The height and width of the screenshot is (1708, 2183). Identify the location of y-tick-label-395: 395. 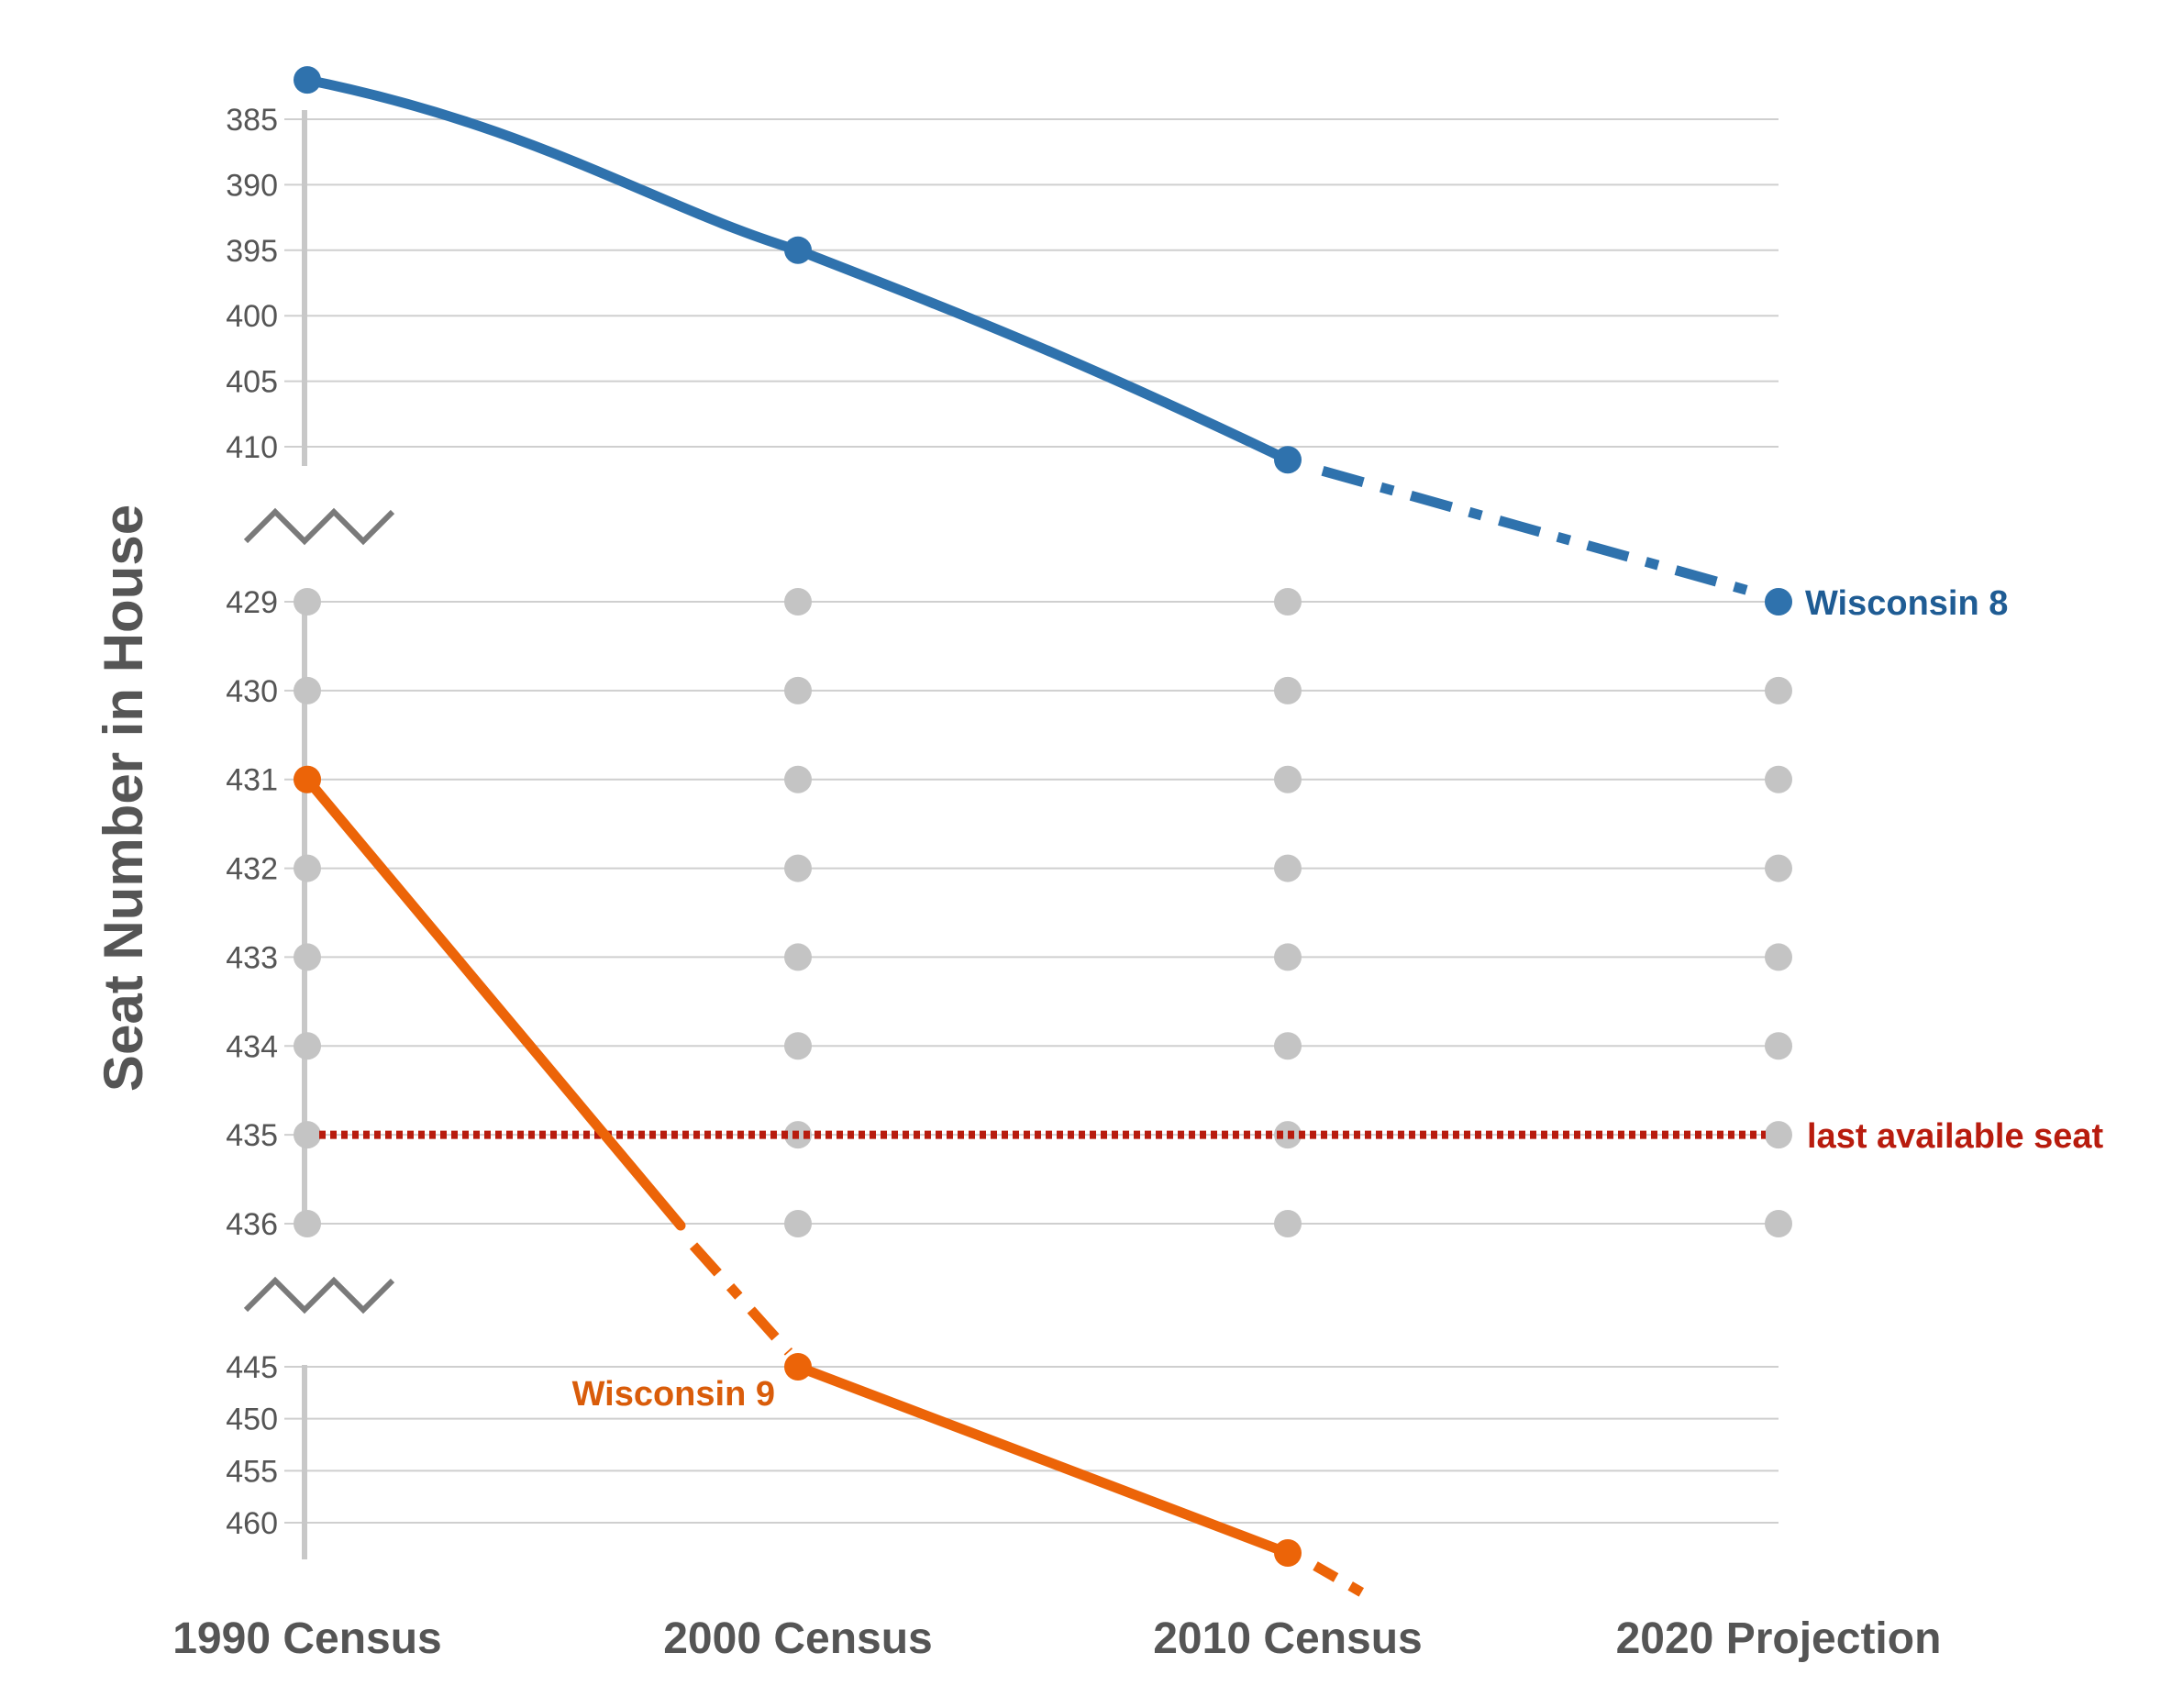
(252, 251).